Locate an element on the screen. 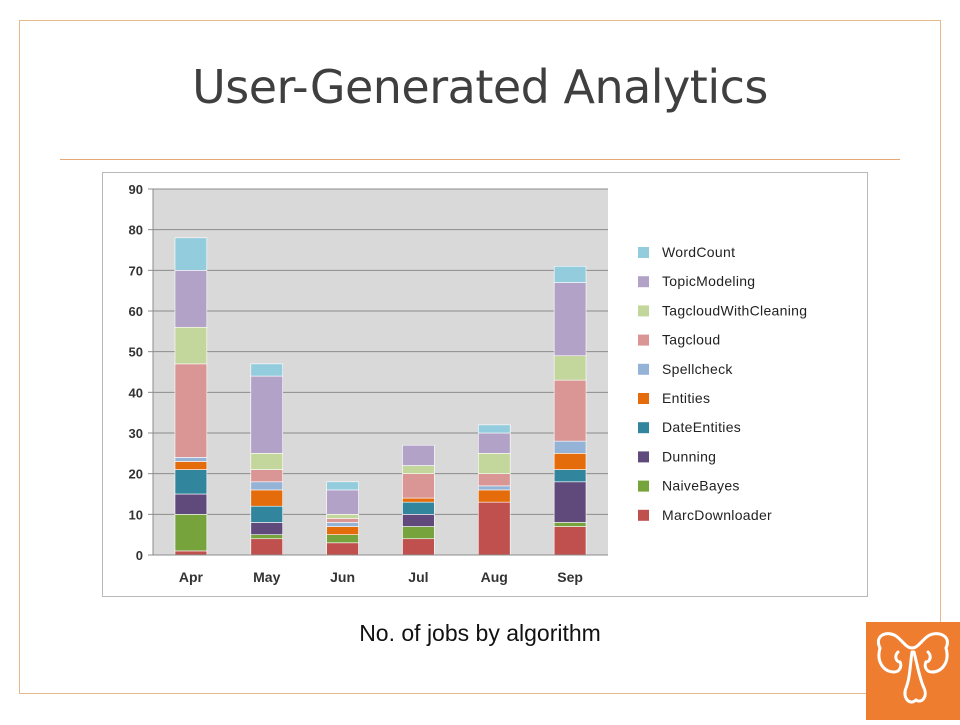 Image resolution: width=960 pixels, height=725 pixels. legend-label: Dunning is located at coordinates (689, 456).